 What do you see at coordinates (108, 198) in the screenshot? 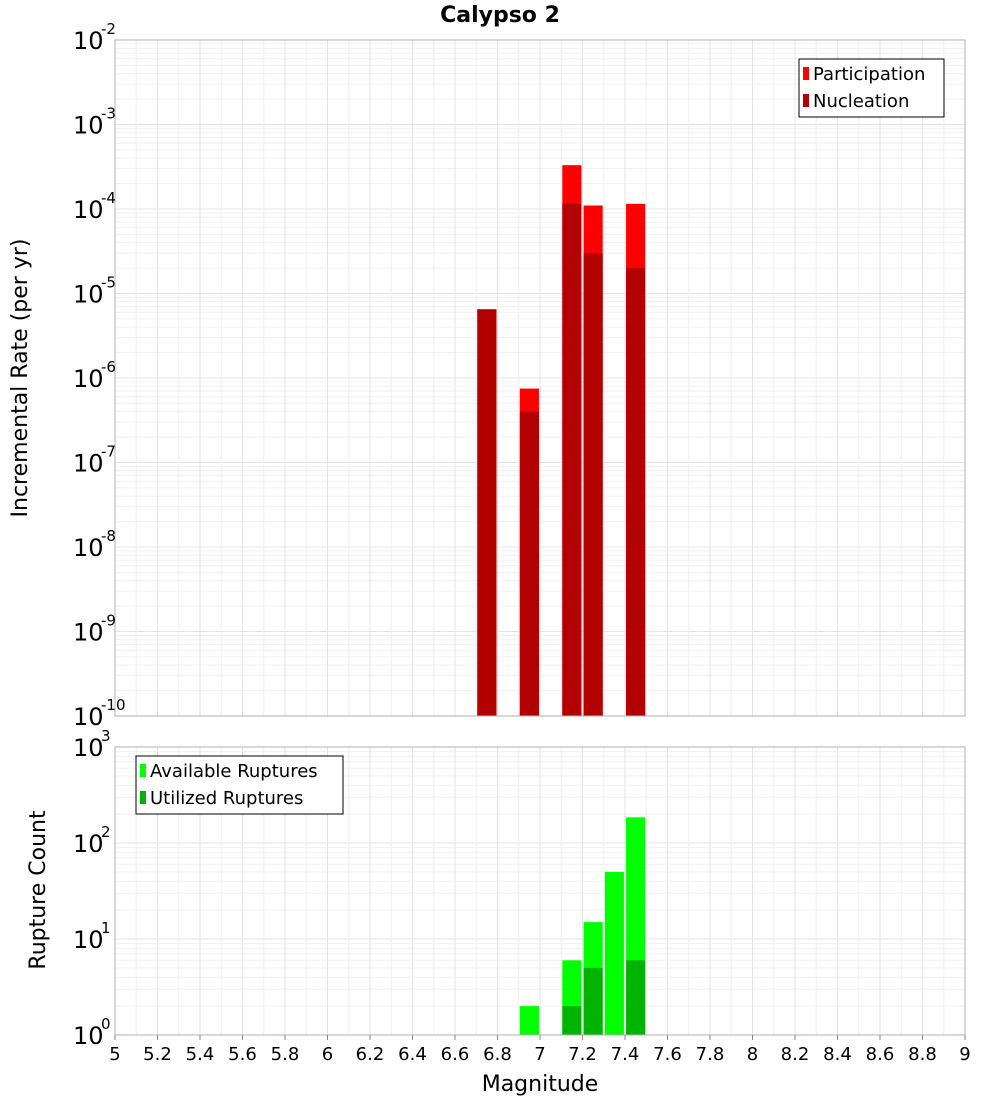
I see `y-tick-exponent: -4` at bounding box center [108, 198].